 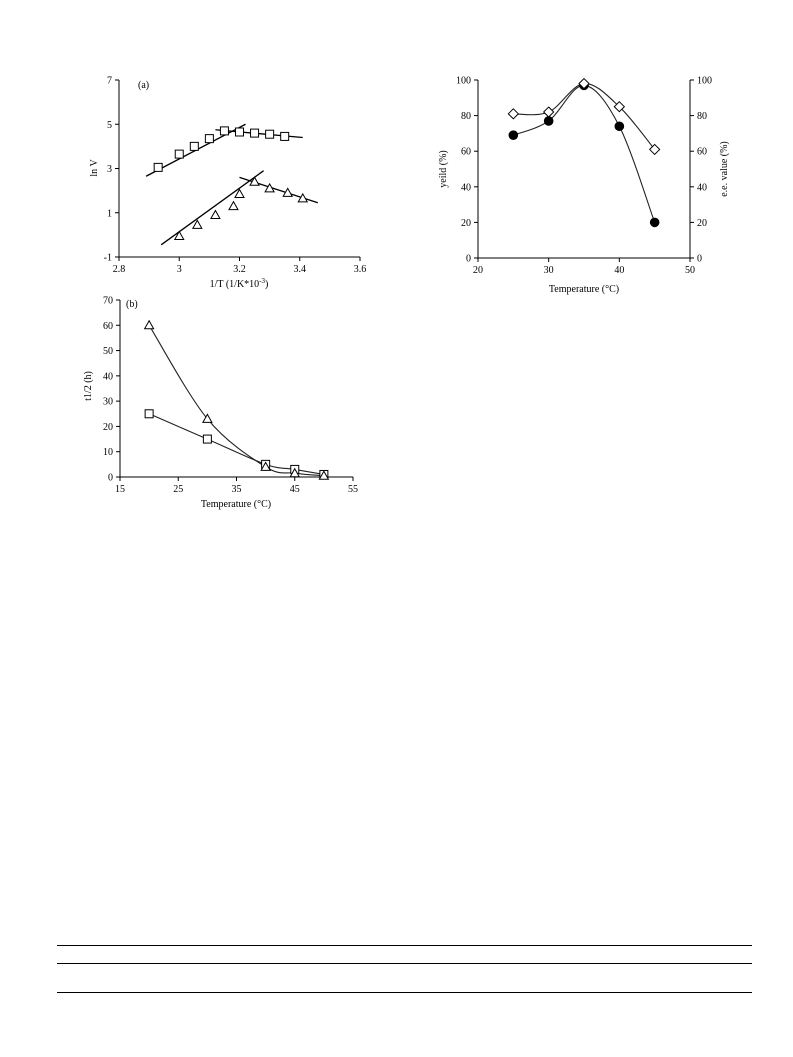 What do you see at coordinates (108, 402) in the screenshot?
I see `chart-b-y-tick-label: 30` at bounding box center [108, 402].